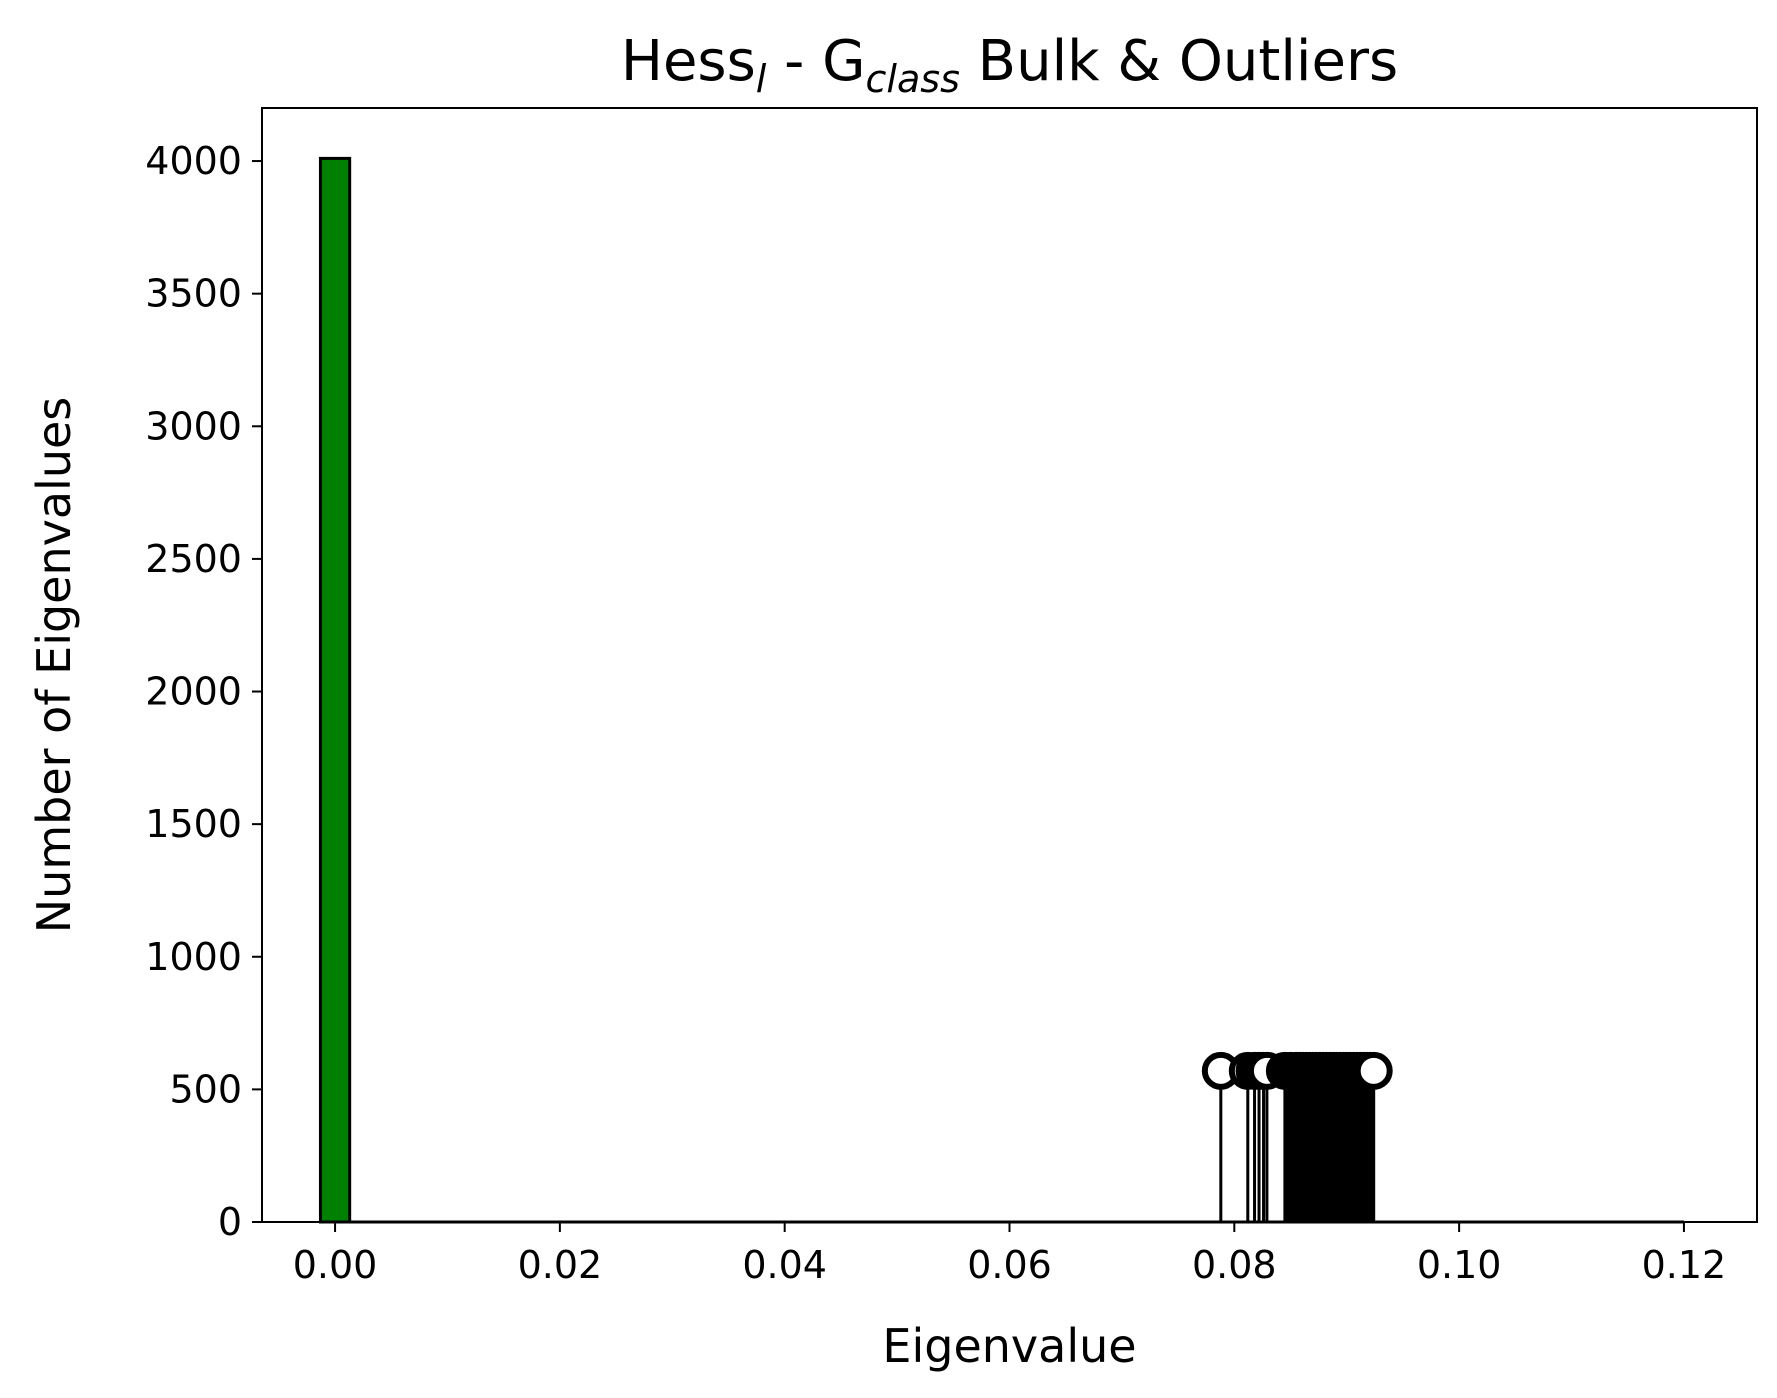 The image size is (1777, 1398). What do you see at coordinates (193, 824) in the screenshot?
I see `y-tick-label: 1500` at bounding box center [193, 824].